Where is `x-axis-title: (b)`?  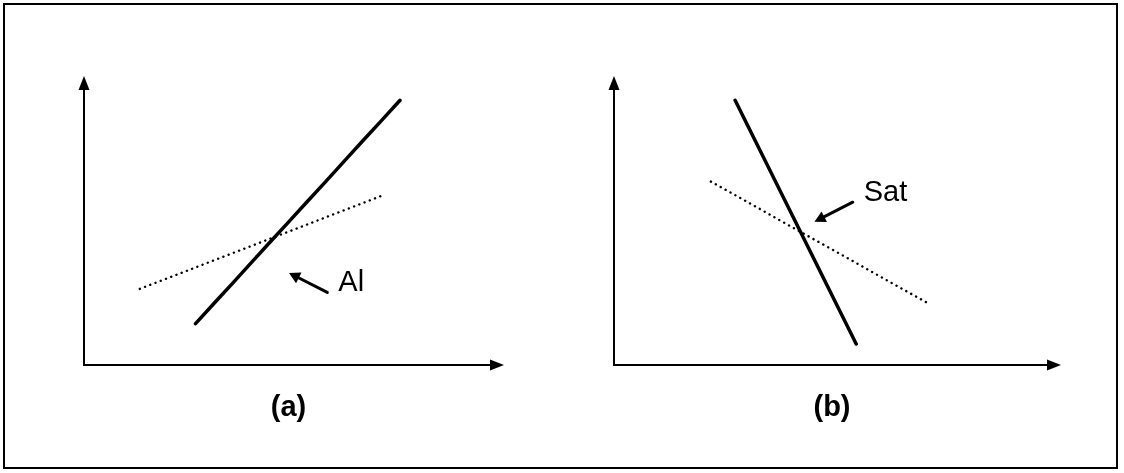 x-axis-title: (b) is located at coordinates (832, 406).